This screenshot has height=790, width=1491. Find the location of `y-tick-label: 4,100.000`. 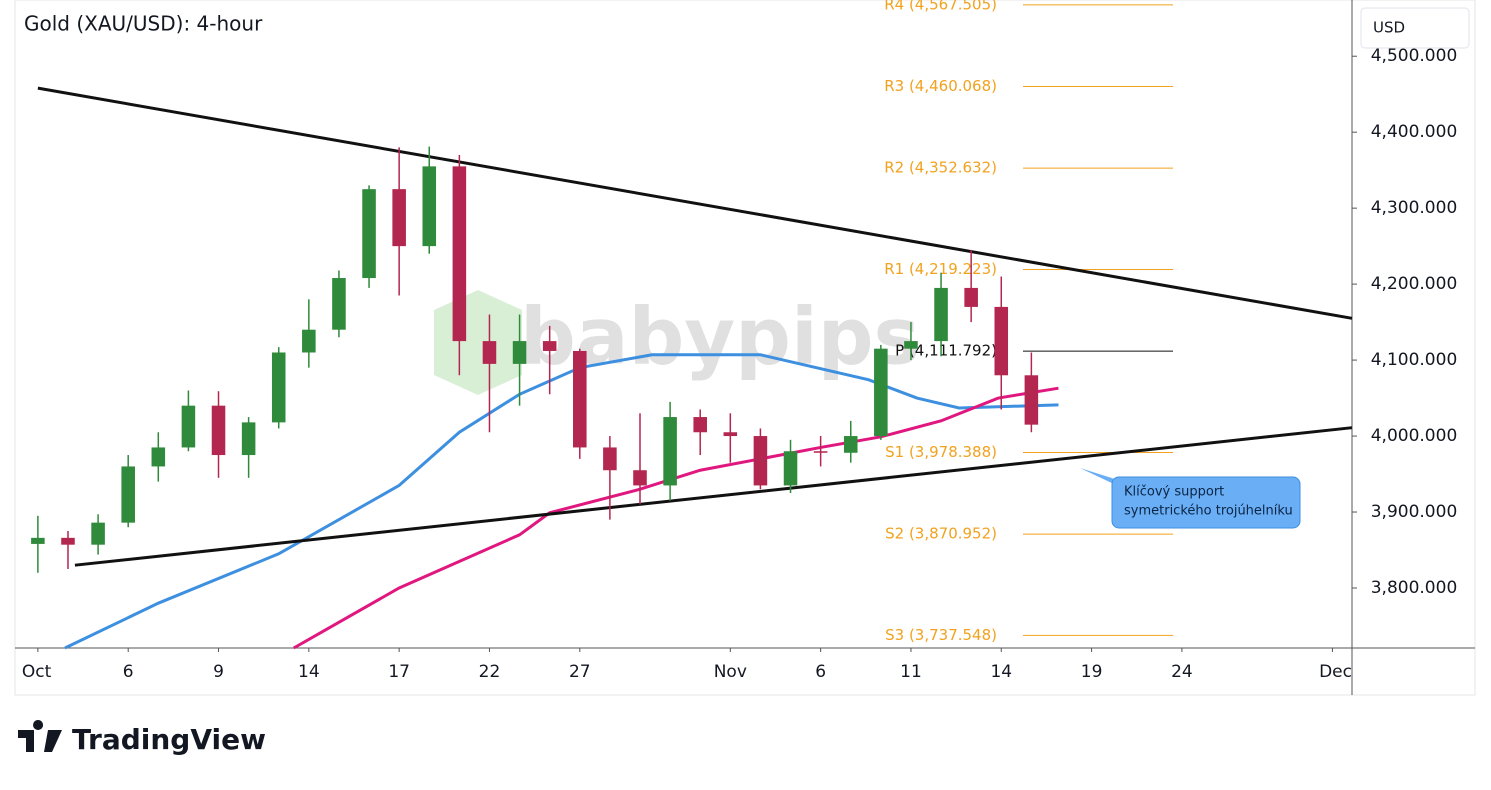

y-tick-label: 4,100.000 is located at coordinates (1414, 360).